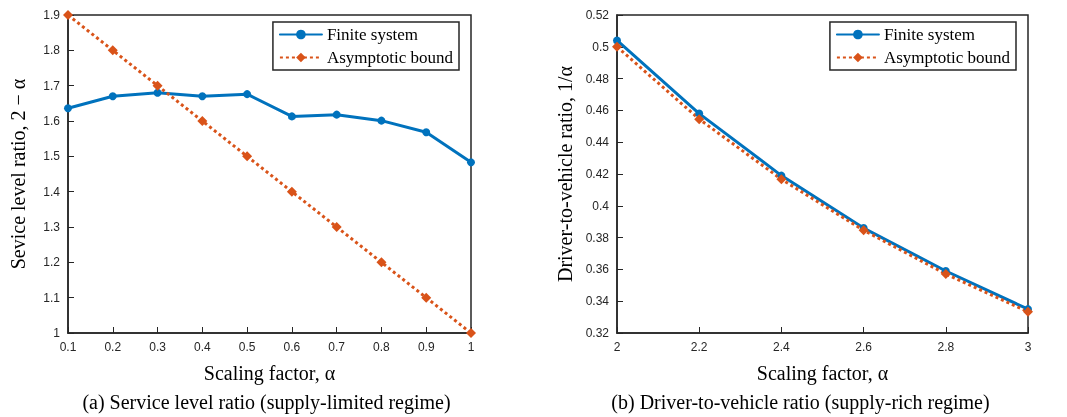 The height and width of the screenshot is (417, 1067). What do you see at coordinates (113, 347) in the screenshot?
I see `x-tick-label: 0.2` at bounding box center [113, 347].